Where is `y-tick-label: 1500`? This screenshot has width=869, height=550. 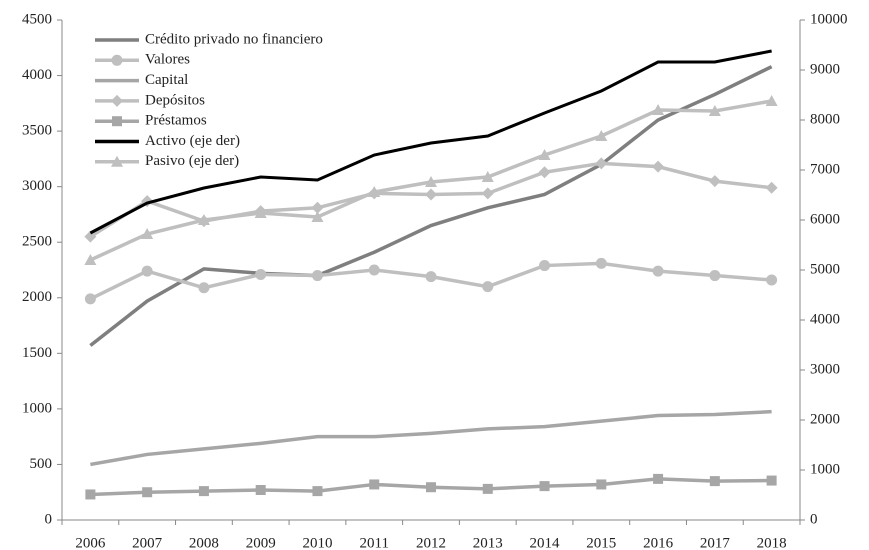 y-tick-label: 1500 is located at coordinates (37, 353).